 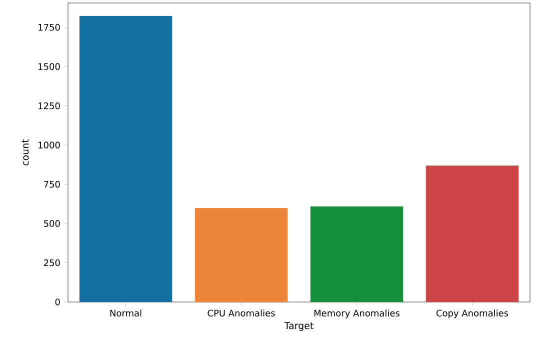 I want to click on y-axis-title: count, so click(x=25, y=152).